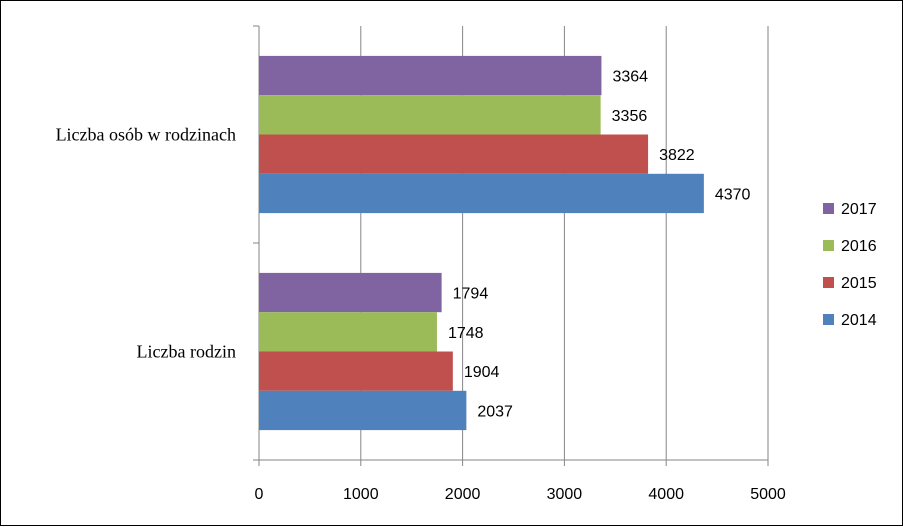 This screenshot has width=903, height=527. Describe the element at coordinates (463, 494) in the screenshot. I see `x-tick-label: 2000` at that location.